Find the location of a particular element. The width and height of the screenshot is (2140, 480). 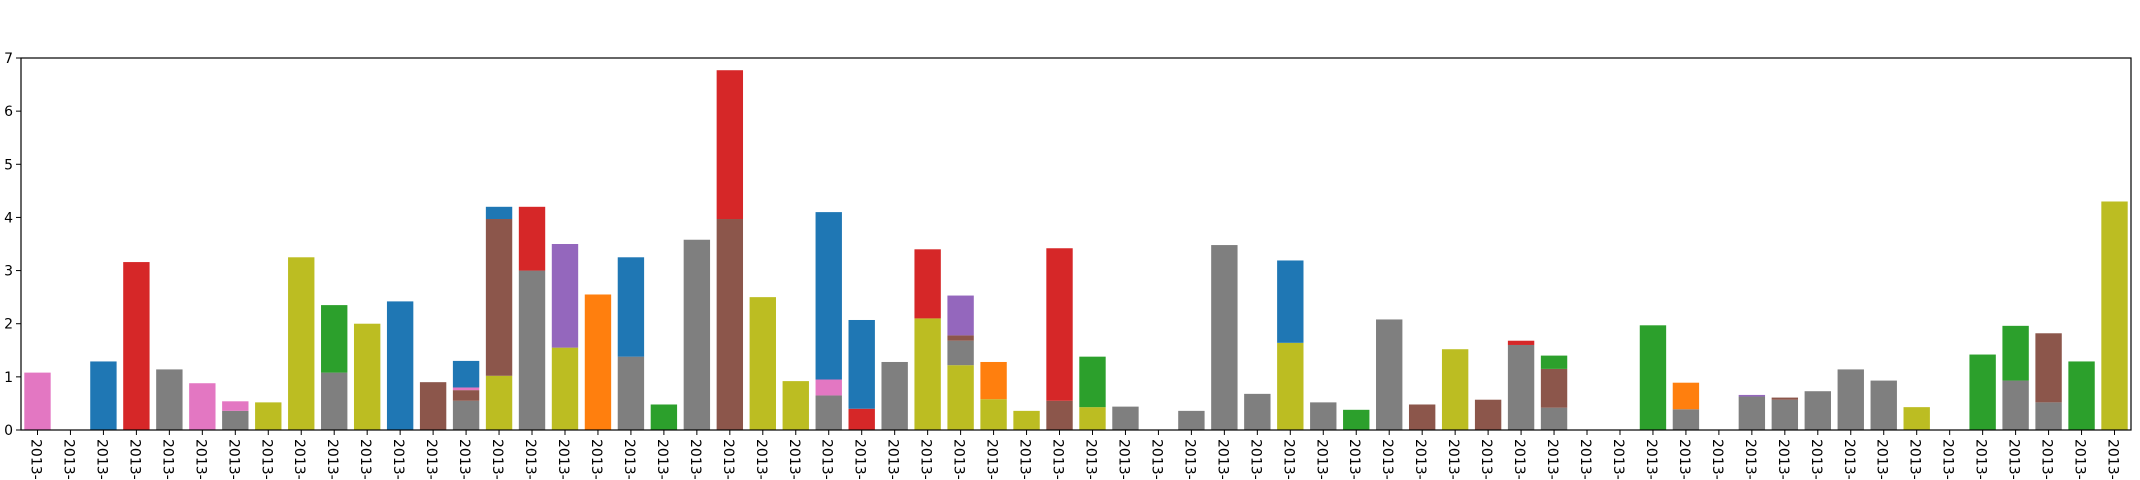

x-tick-label-61: 2013- is located at coordinates (2047, 459).